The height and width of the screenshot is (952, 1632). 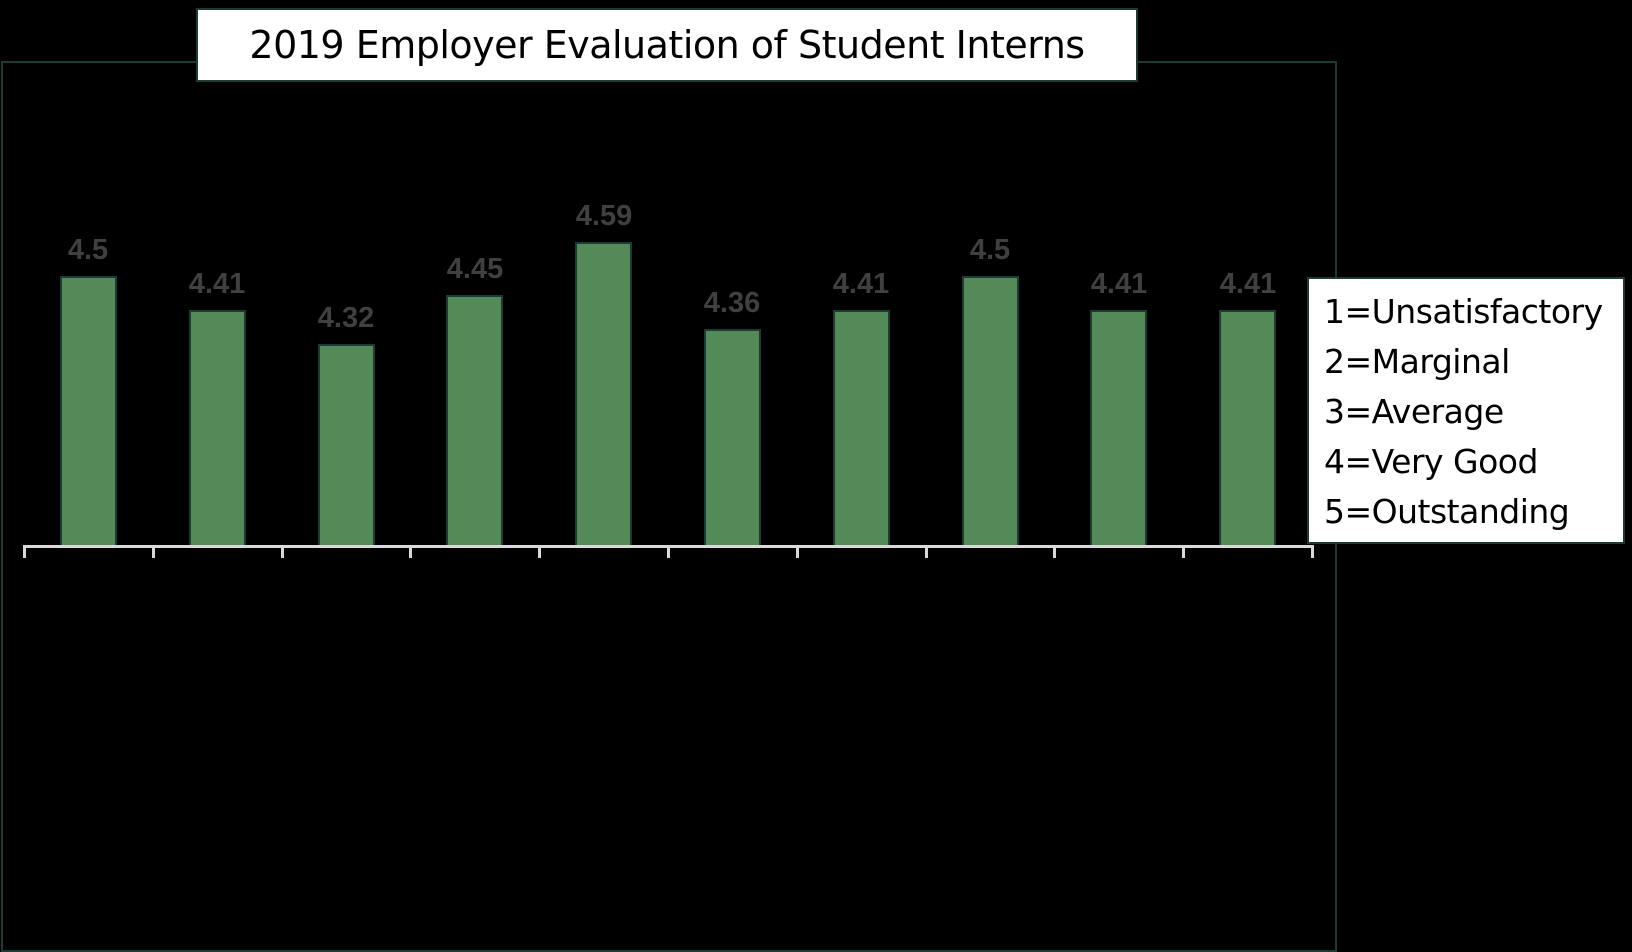 I want to click on legend-item: 3=Average, so click(x=1414, y=411).